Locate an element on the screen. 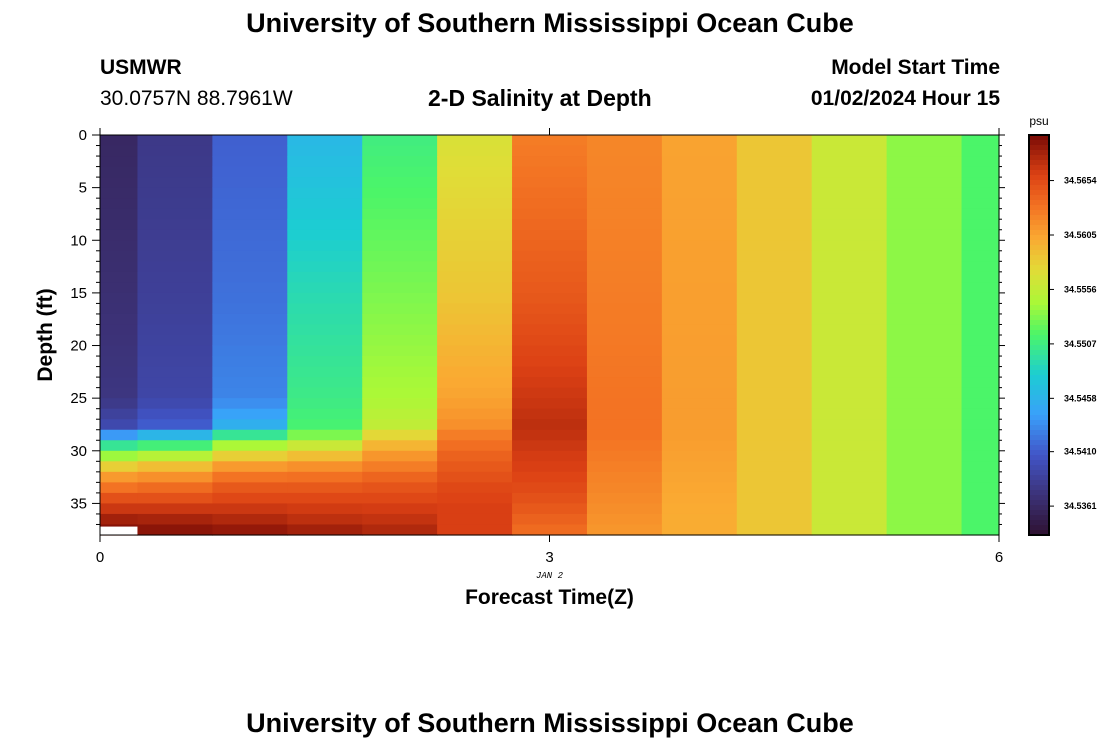  plot-title: 2-D Salinity at Depth is located at coordinates (540, 98).